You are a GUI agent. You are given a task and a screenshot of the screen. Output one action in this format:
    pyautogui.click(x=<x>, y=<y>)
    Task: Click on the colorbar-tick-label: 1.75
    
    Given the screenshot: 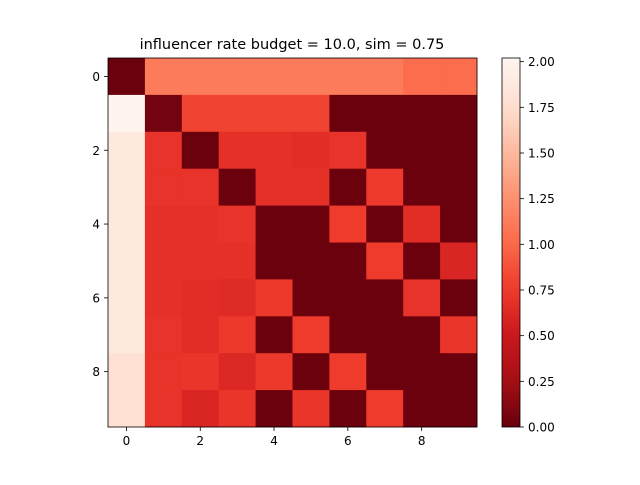 What is the action you would take?
    pyautogui.click(x=541, y=108)
    